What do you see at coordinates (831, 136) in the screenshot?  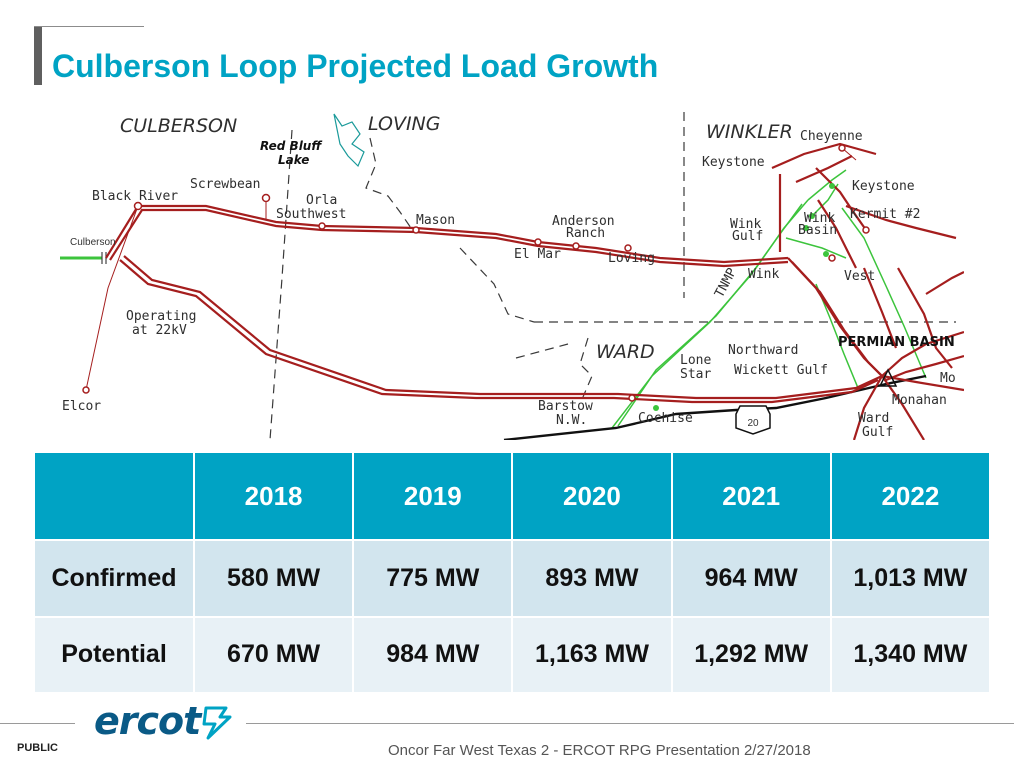 I see `label-cheyenne: Cheyenne` at bounding box center [831, 136].